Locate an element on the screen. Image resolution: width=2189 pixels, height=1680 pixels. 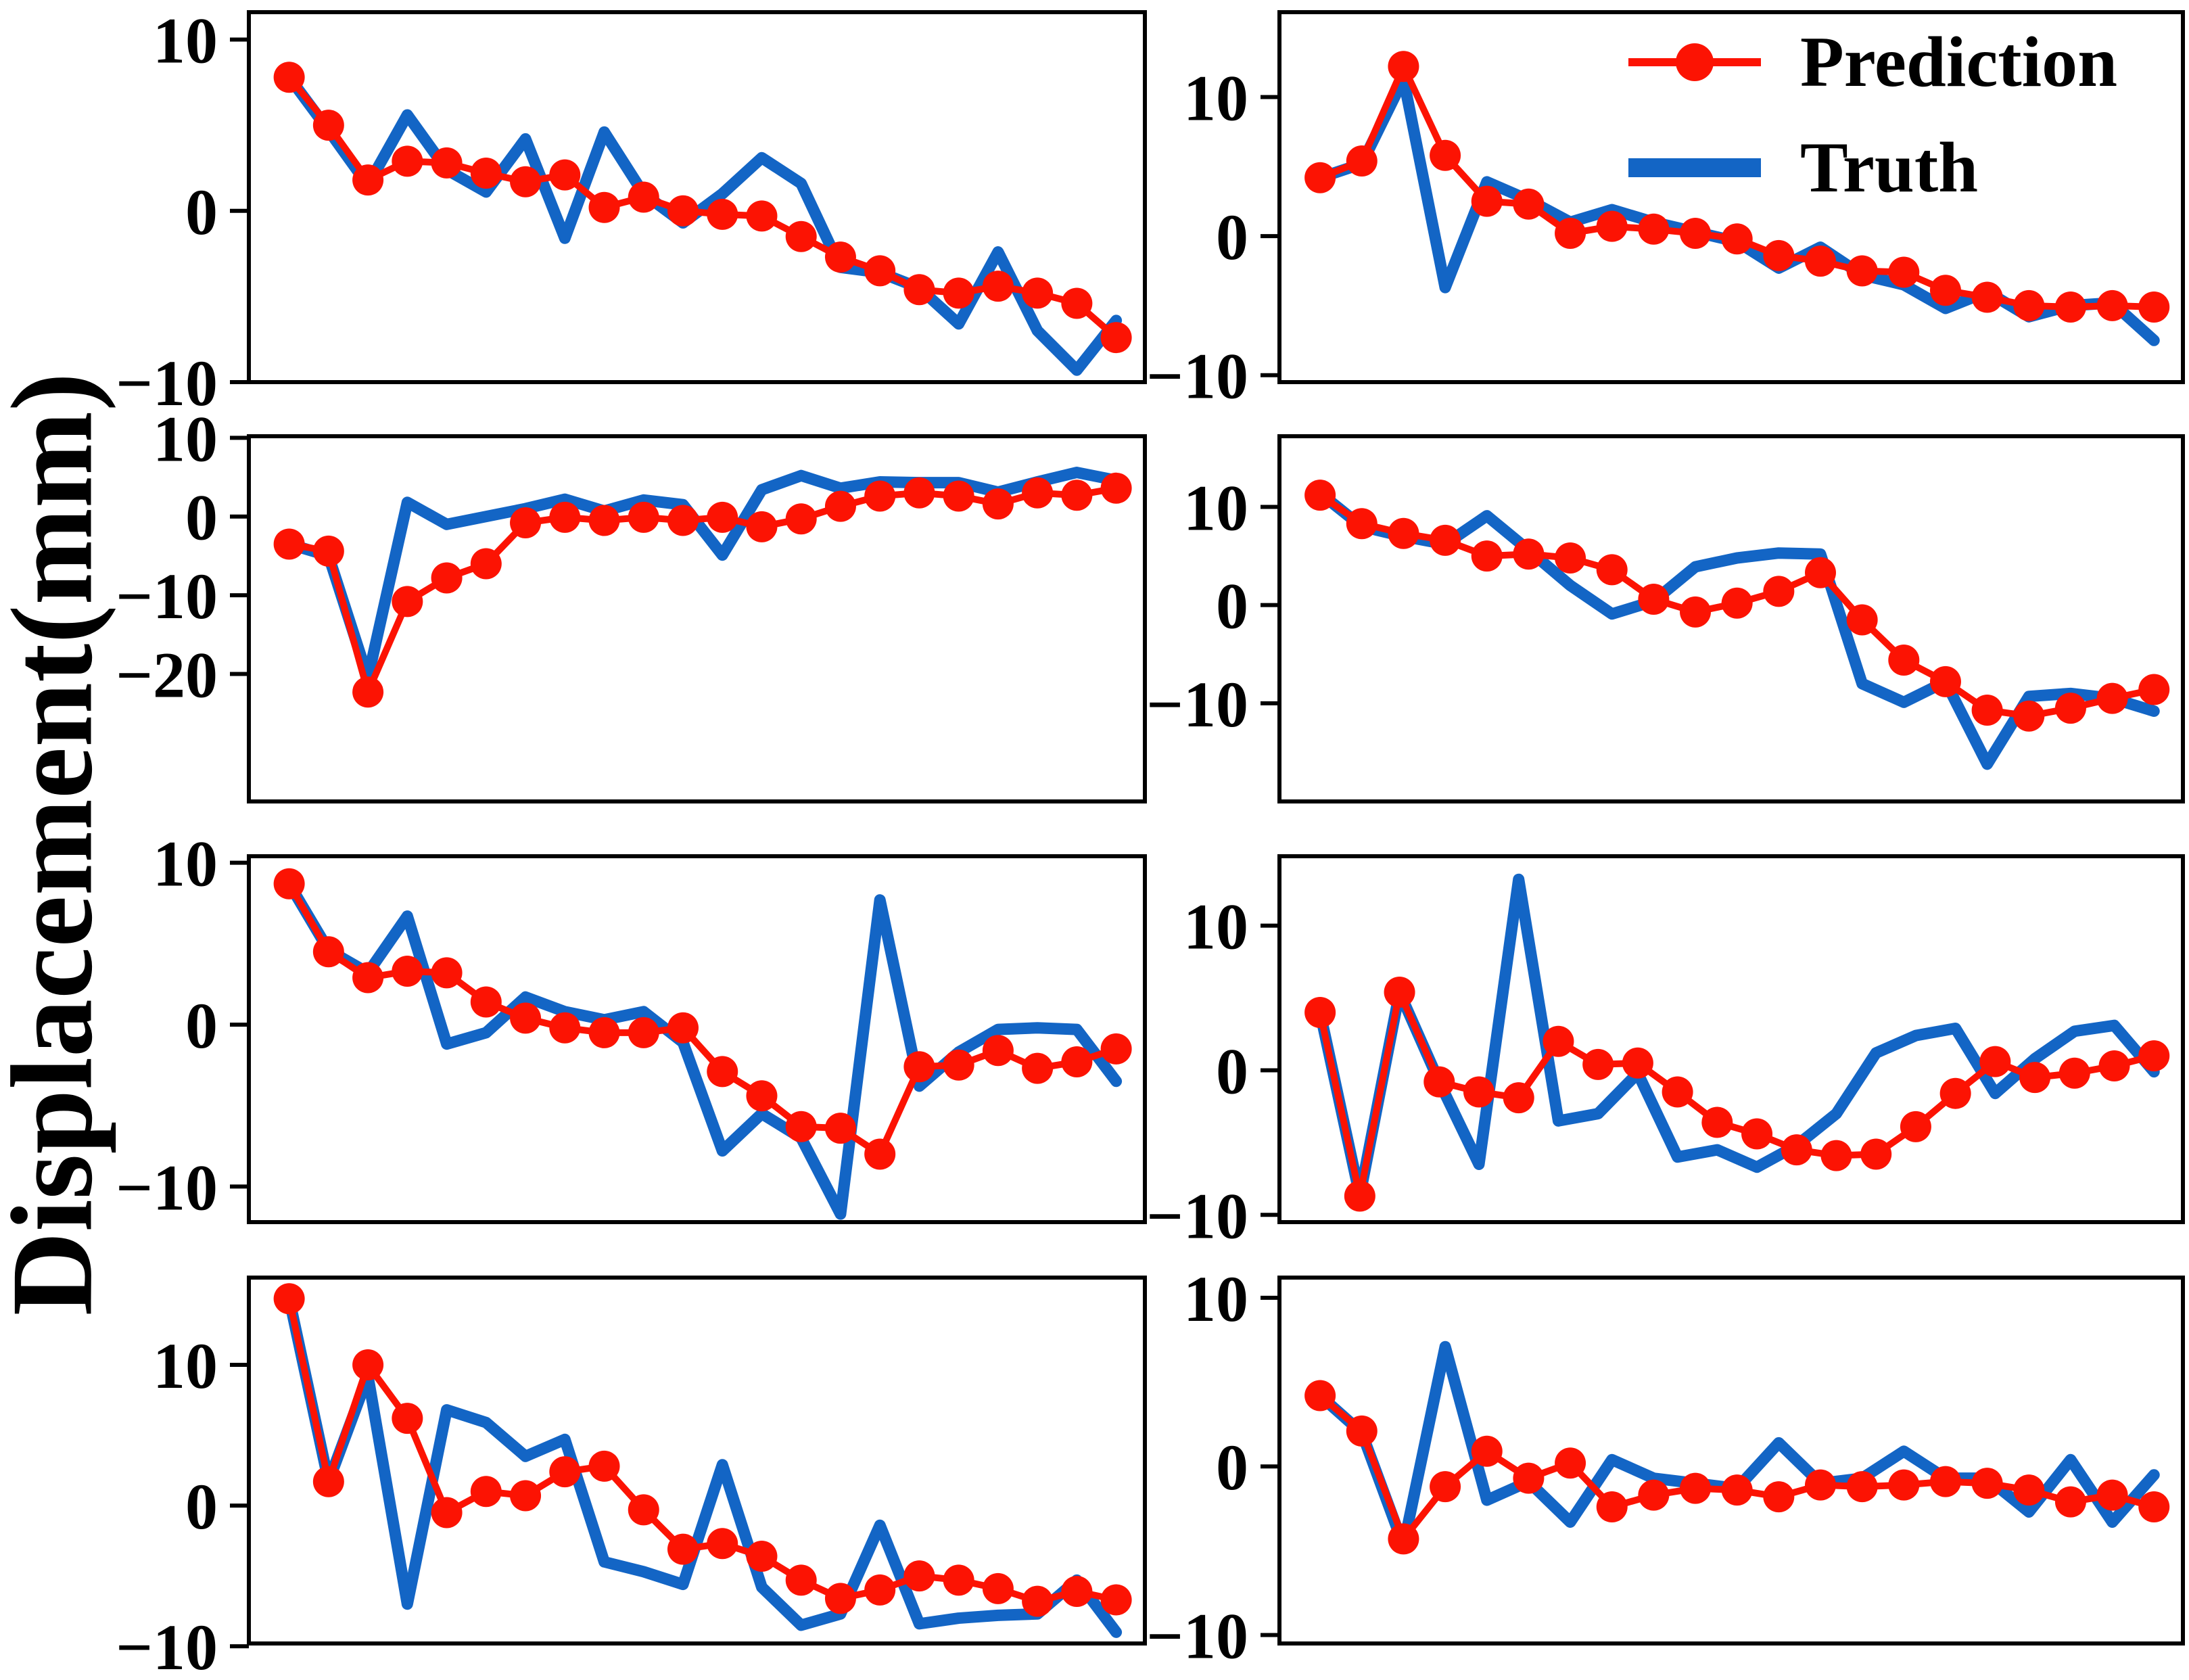
subplot-3: 100−10−20 is located at coordinates (632, 602).